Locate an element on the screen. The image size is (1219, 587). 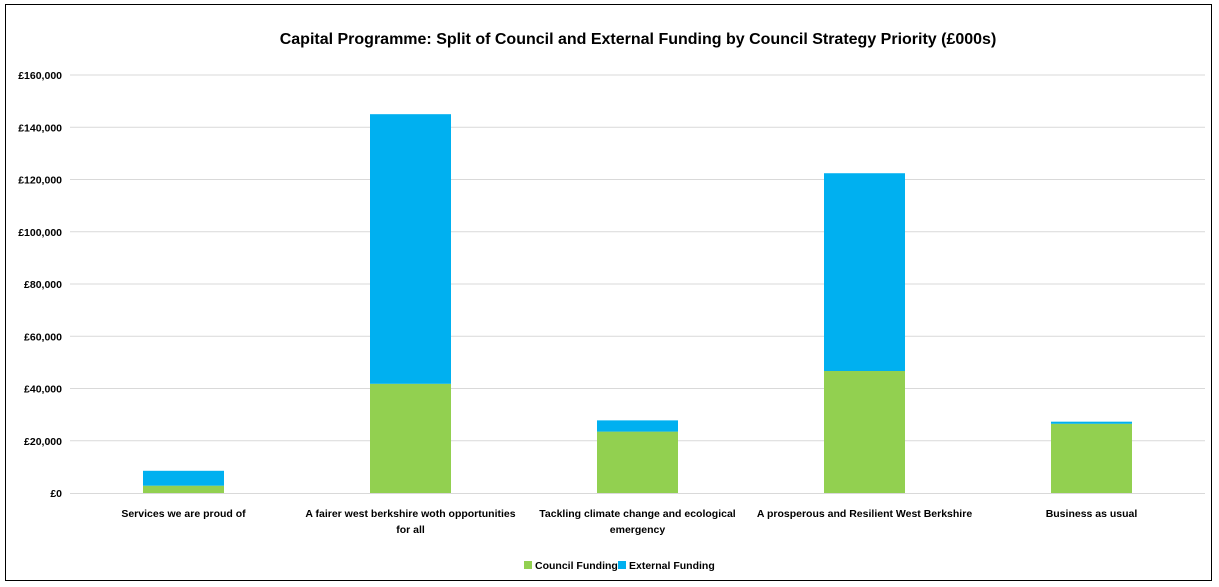
y-tick-label: £120,000 is located at coordinates (40, 181).